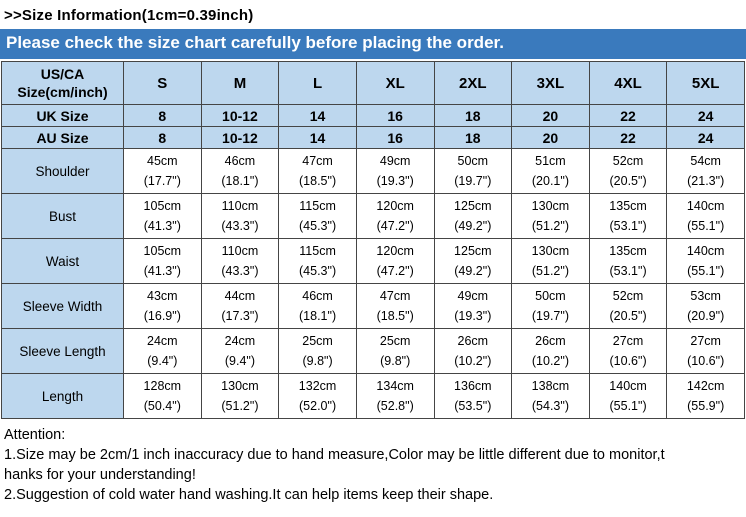 The height and width of the screenshot is (517, 746). Describe the element at coordinates (62, 396) in the screenshot. I see `measurement-label: Length` at that location.